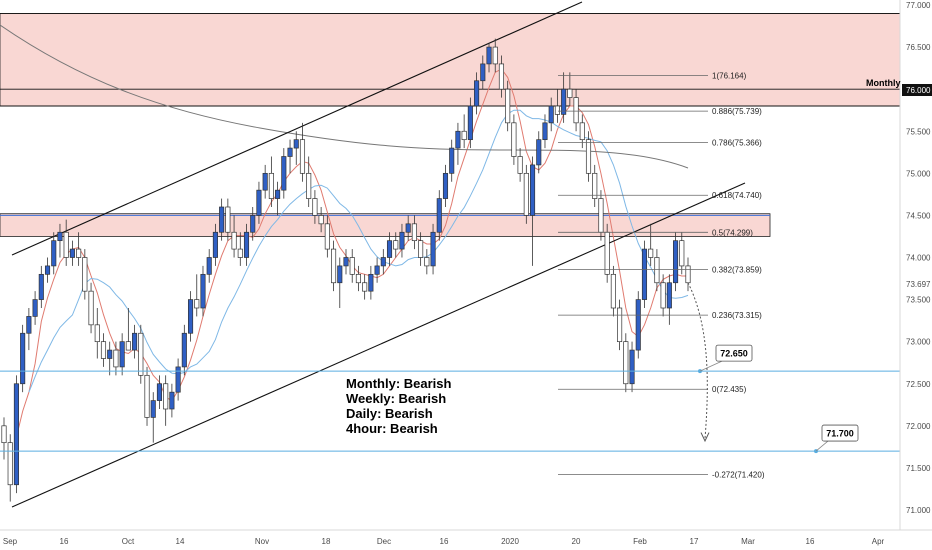 Image resolution: width=932 pixels, height=550 pixels. What do you see at coordinates (466, 537) in the screenshot?
I see `time-axis: Sep 16 Oct 14 Nov 18 Dec 16 2020 20 Feb 17 Mar 16 Apr` at bounding box center [466, 537].